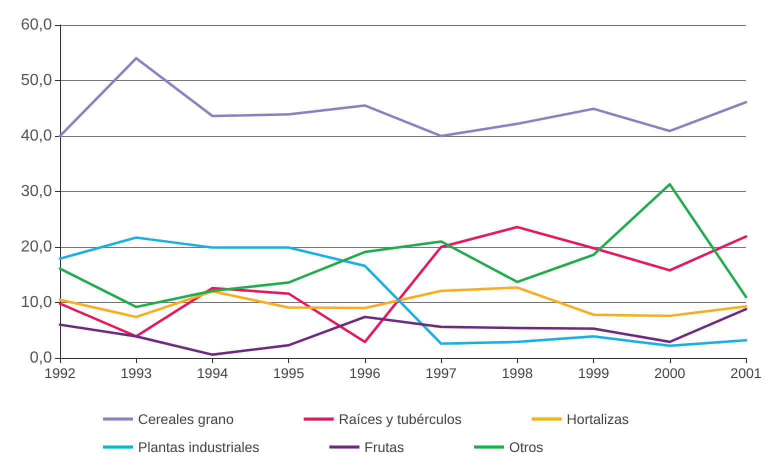  What do you see at coordinates (36, 80) in the screenshot?
I see `y-tick-label: 50,0` at bounding box center [36, 80].